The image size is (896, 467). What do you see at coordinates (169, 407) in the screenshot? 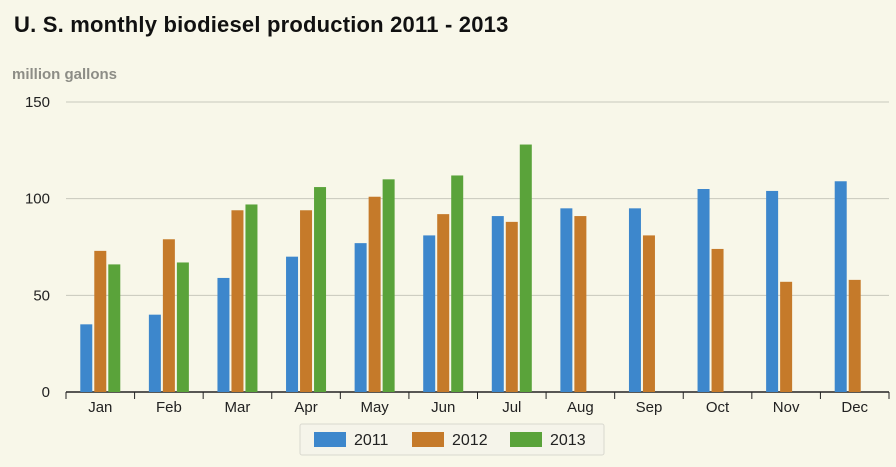
I see `x-tick-label: Feb` at bounding box center [169, 407].